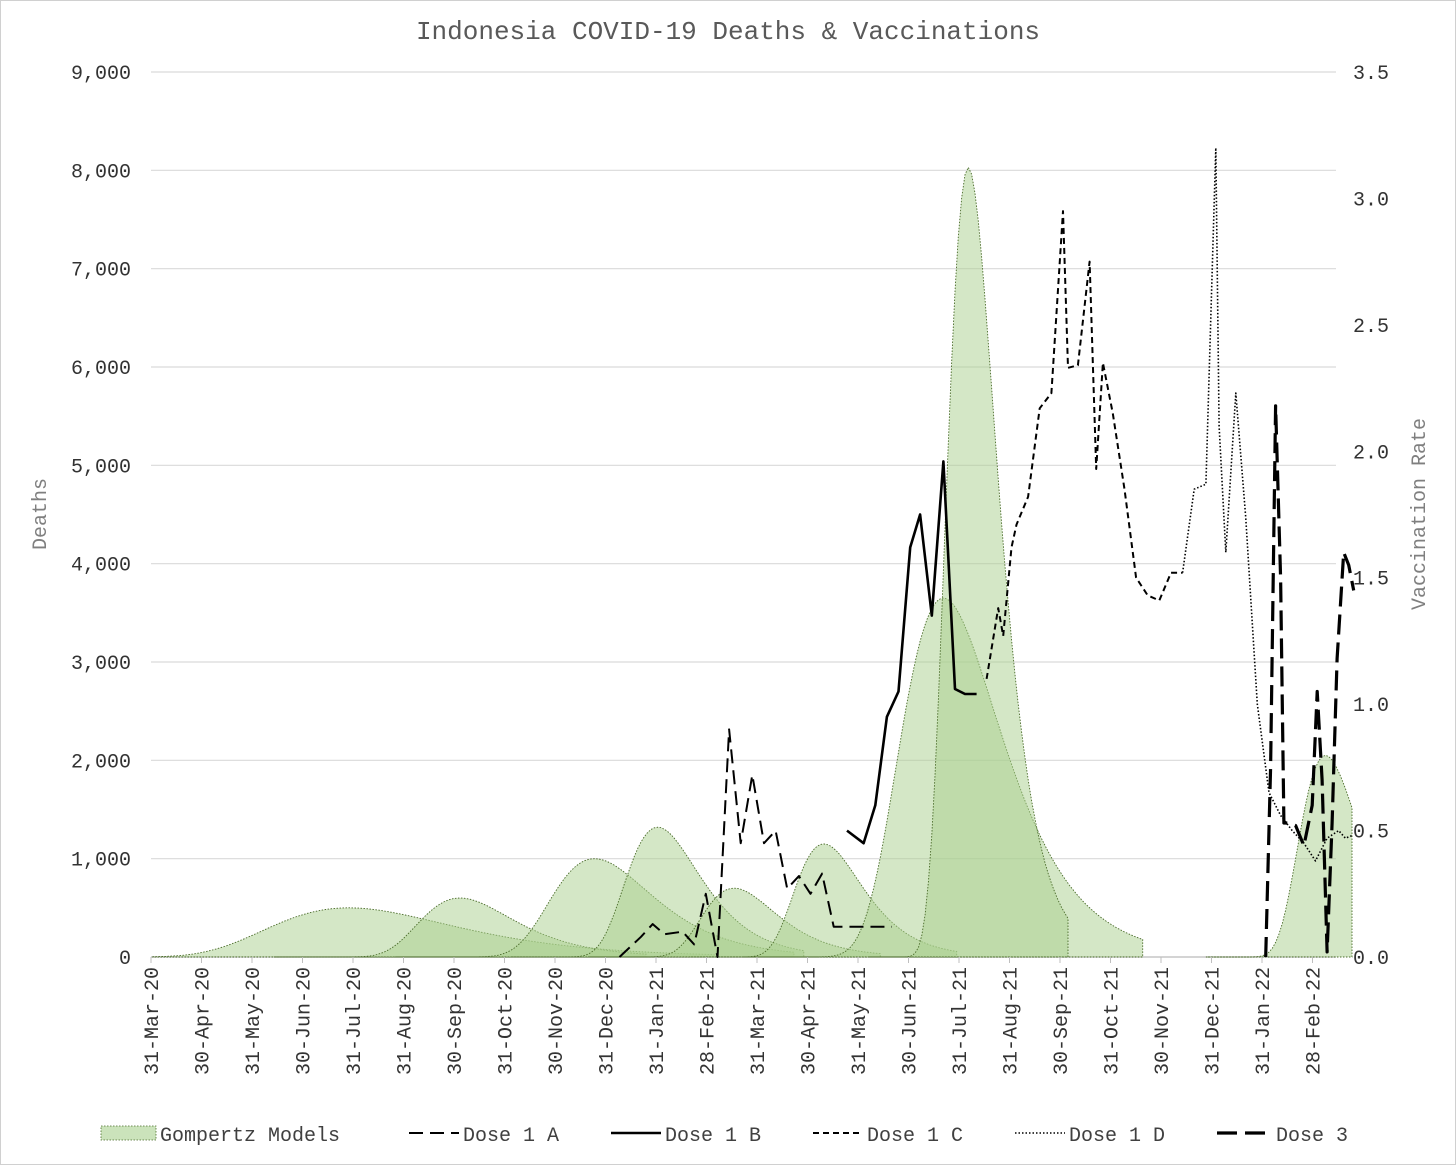  Describe the element at coordinates (1113, 1021) in the screenshot. I see `x-tick-label: 31-Oct-21` at that location.